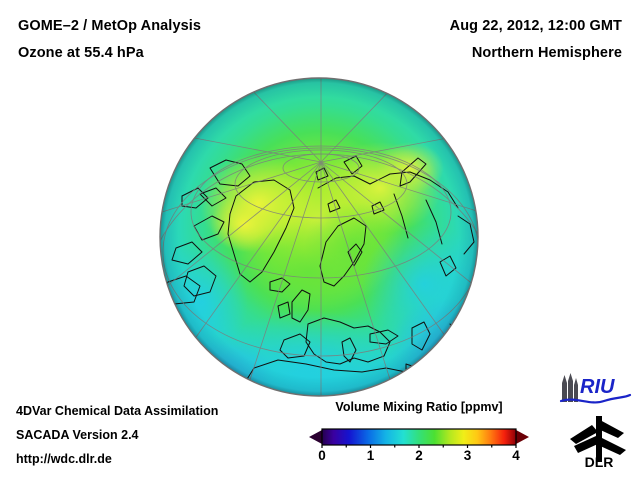 This screenshot has width=640, height=480. Describe the element at coordinates (77, 435) in the screenshot. I see `version-label: SACADA Version 2.4` at that location.